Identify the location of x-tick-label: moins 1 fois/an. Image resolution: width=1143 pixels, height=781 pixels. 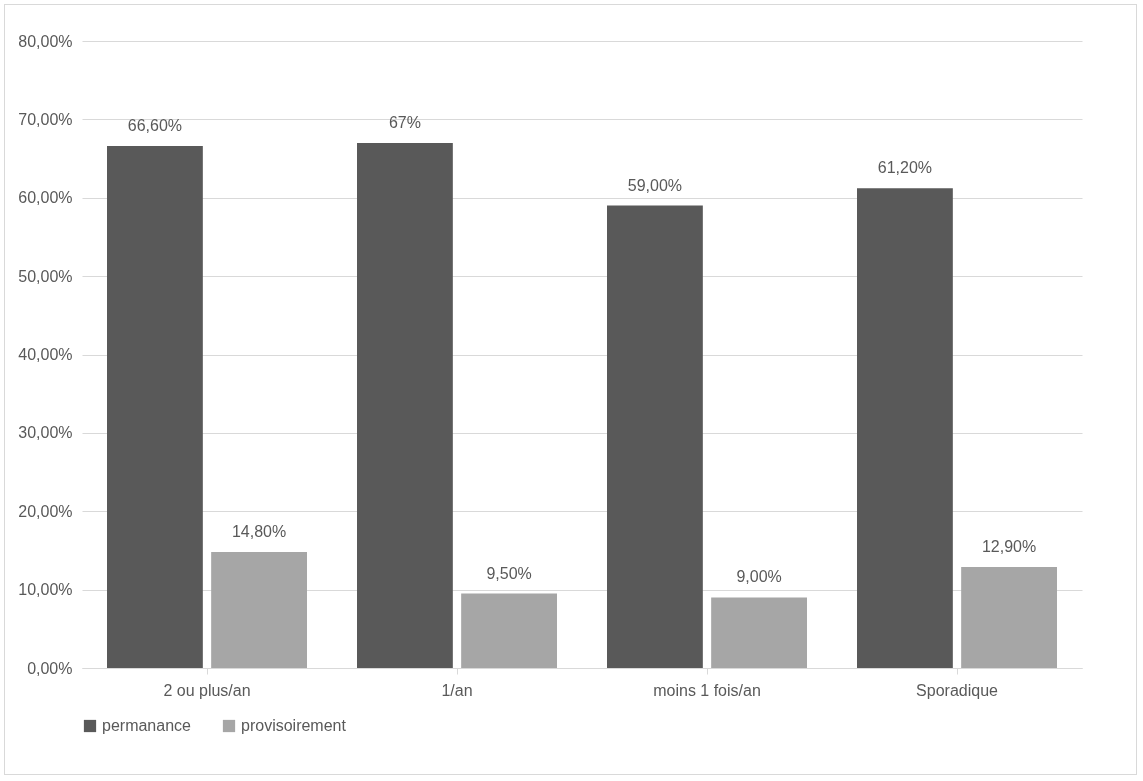
(707, 690).